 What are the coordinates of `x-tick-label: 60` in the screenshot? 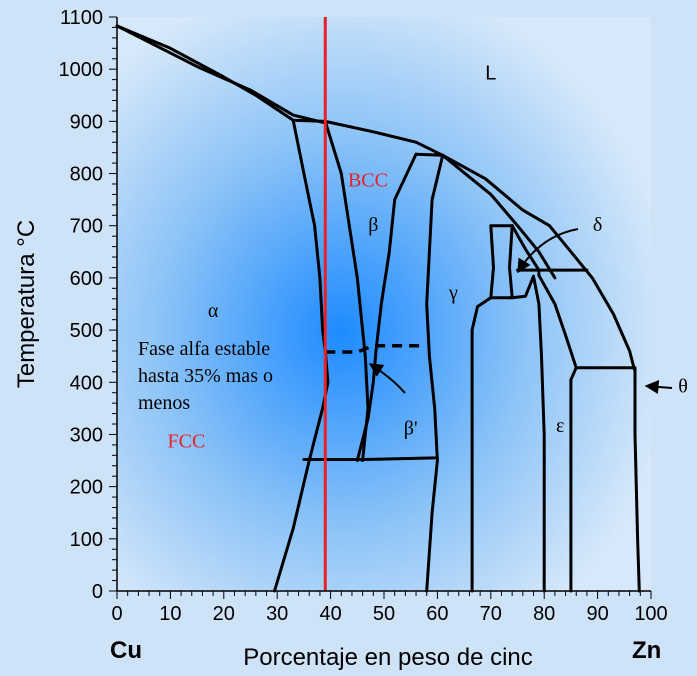 It's located at (437, 614).